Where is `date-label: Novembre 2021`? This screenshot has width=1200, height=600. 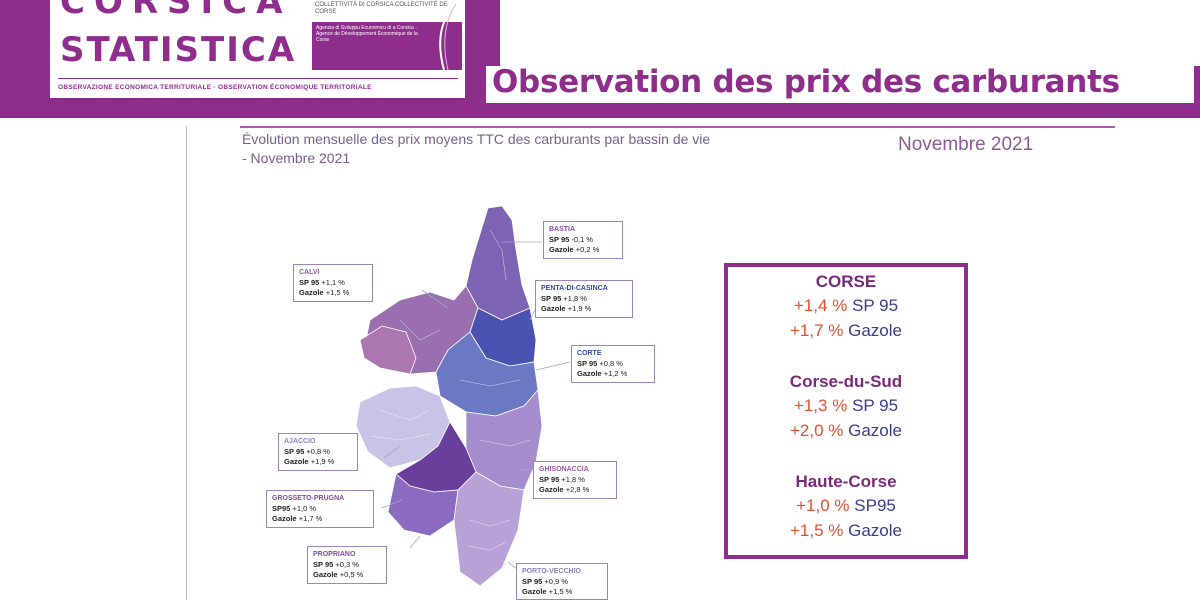 date-label: Novembre 2021 is located at coordinates (966, 144).